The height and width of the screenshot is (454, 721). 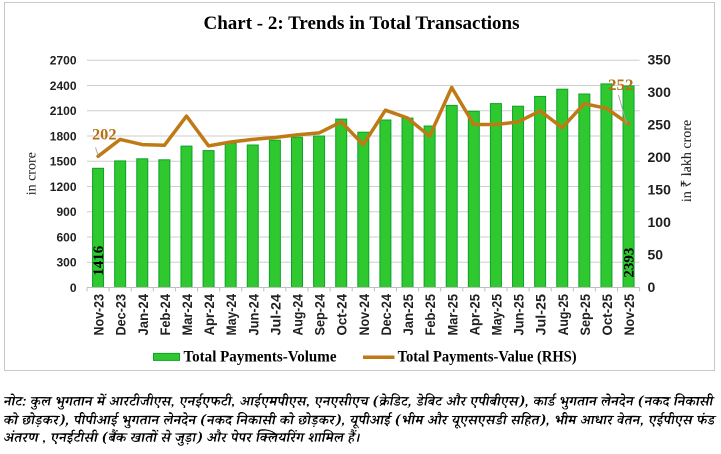 What do you see at coordinates (63, 136) in the screenshot?
I see `svg-text: 1800` at bounding box center [63, 136].